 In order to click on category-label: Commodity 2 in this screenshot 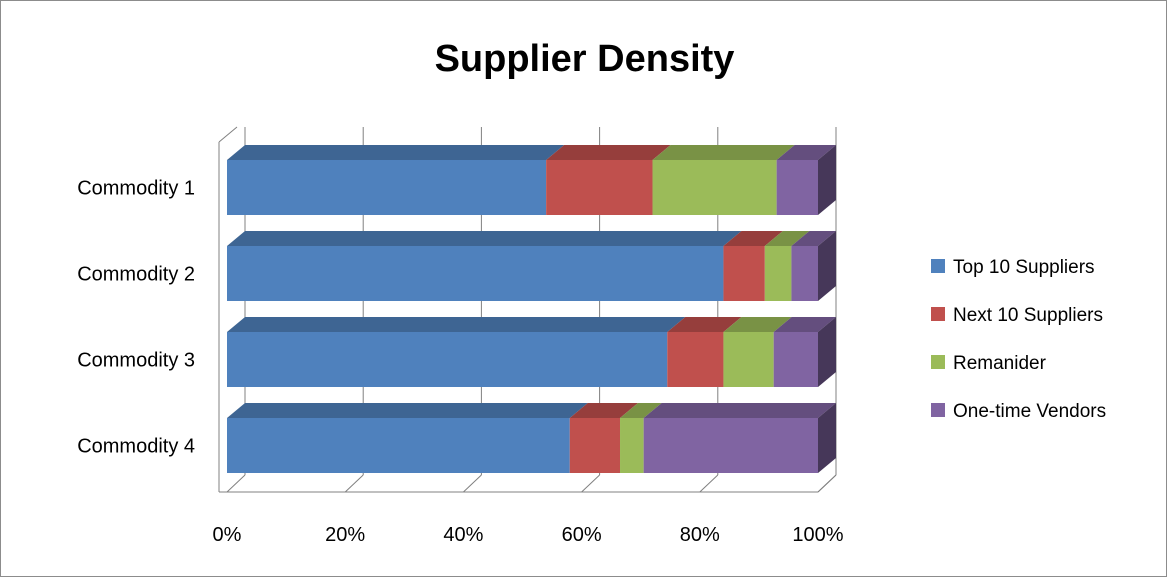, I will do `click(136, 275)`.